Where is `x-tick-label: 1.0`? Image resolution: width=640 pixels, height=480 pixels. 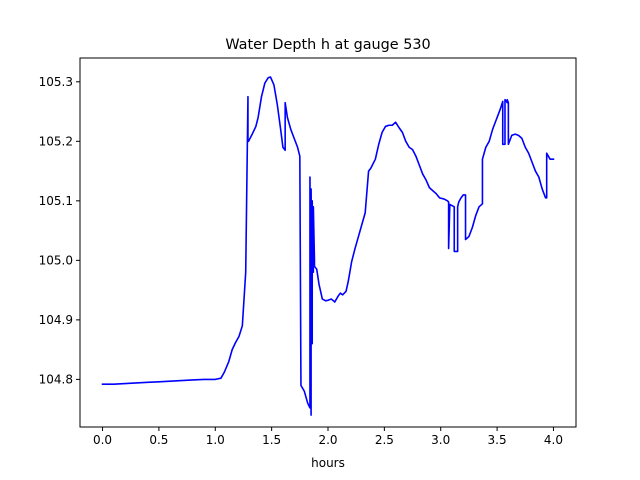
x-tick-label: 1.0 is located at coordinates (215, 440).